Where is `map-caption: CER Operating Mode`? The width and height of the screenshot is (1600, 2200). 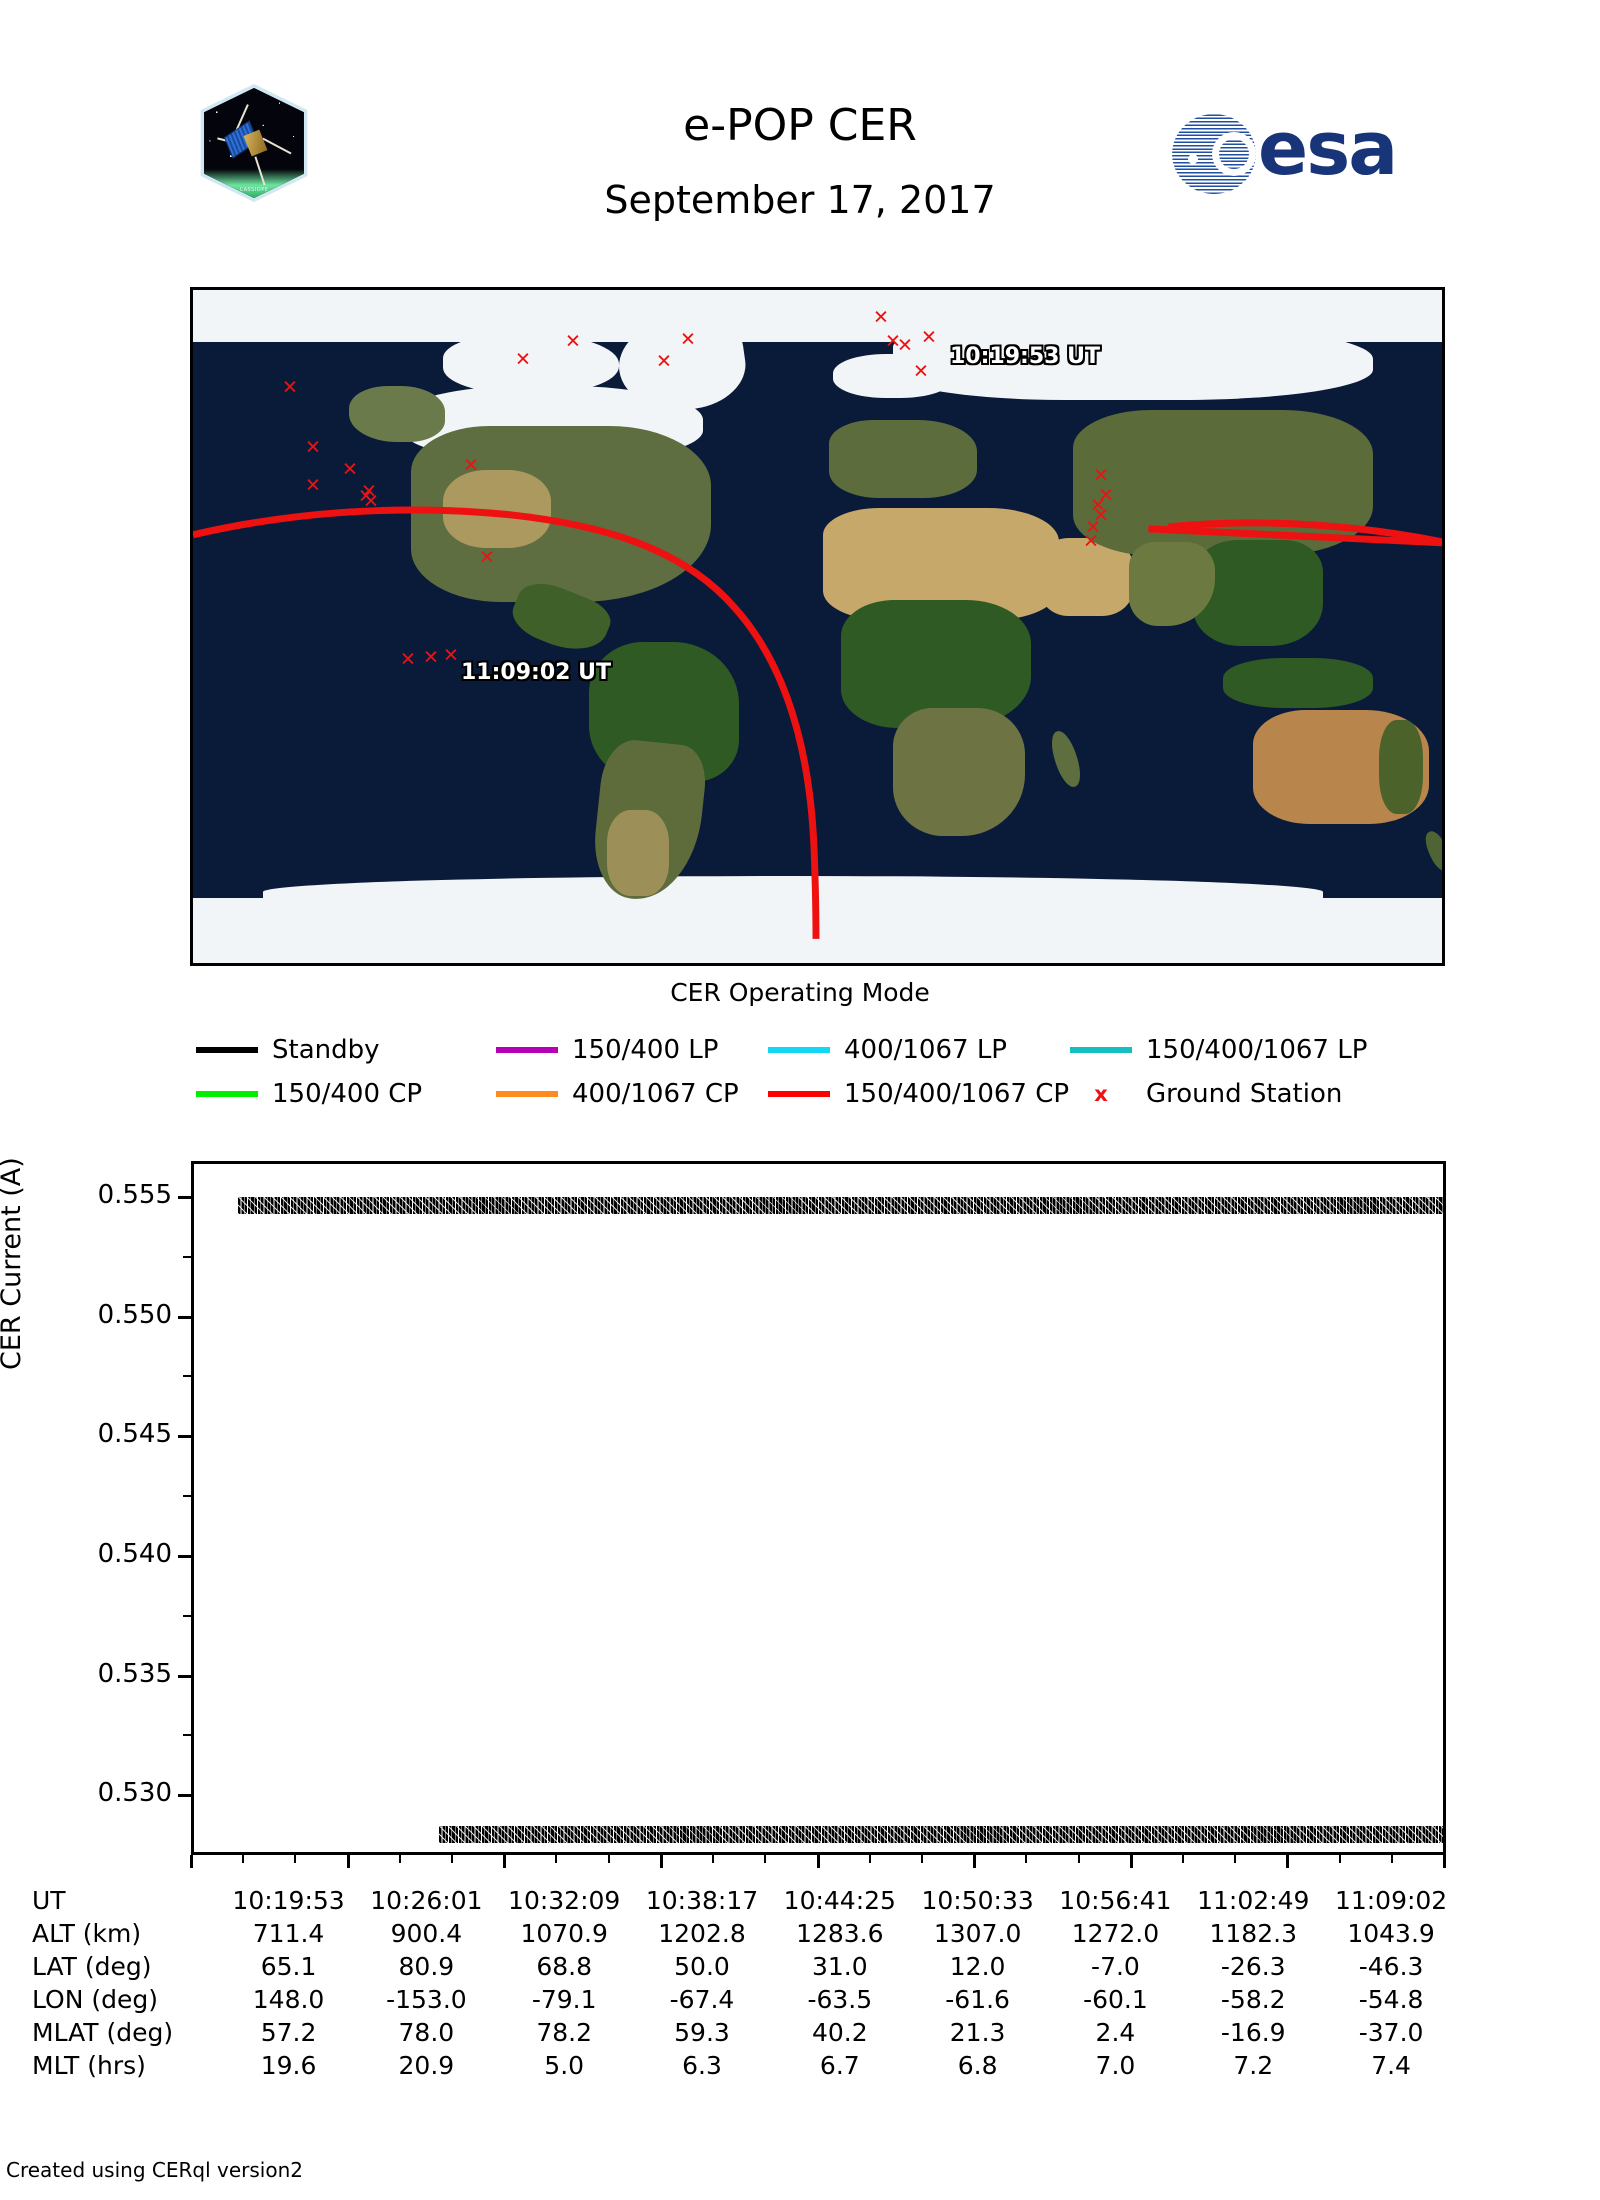
map-caption: CER Operating Mode is located at coordinates (800, 992).